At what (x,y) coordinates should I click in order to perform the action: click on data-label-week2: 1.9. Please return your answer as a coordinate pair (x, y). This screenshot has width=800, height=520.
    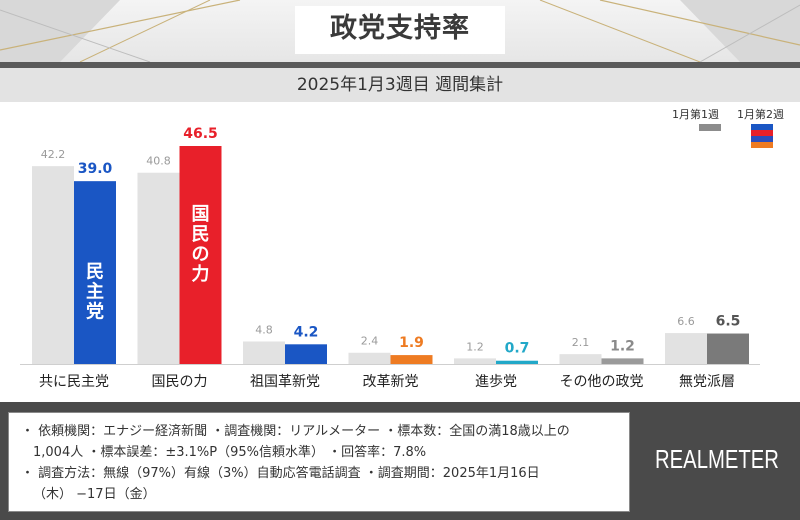
    Looking at the image, I should click on (411, 343).